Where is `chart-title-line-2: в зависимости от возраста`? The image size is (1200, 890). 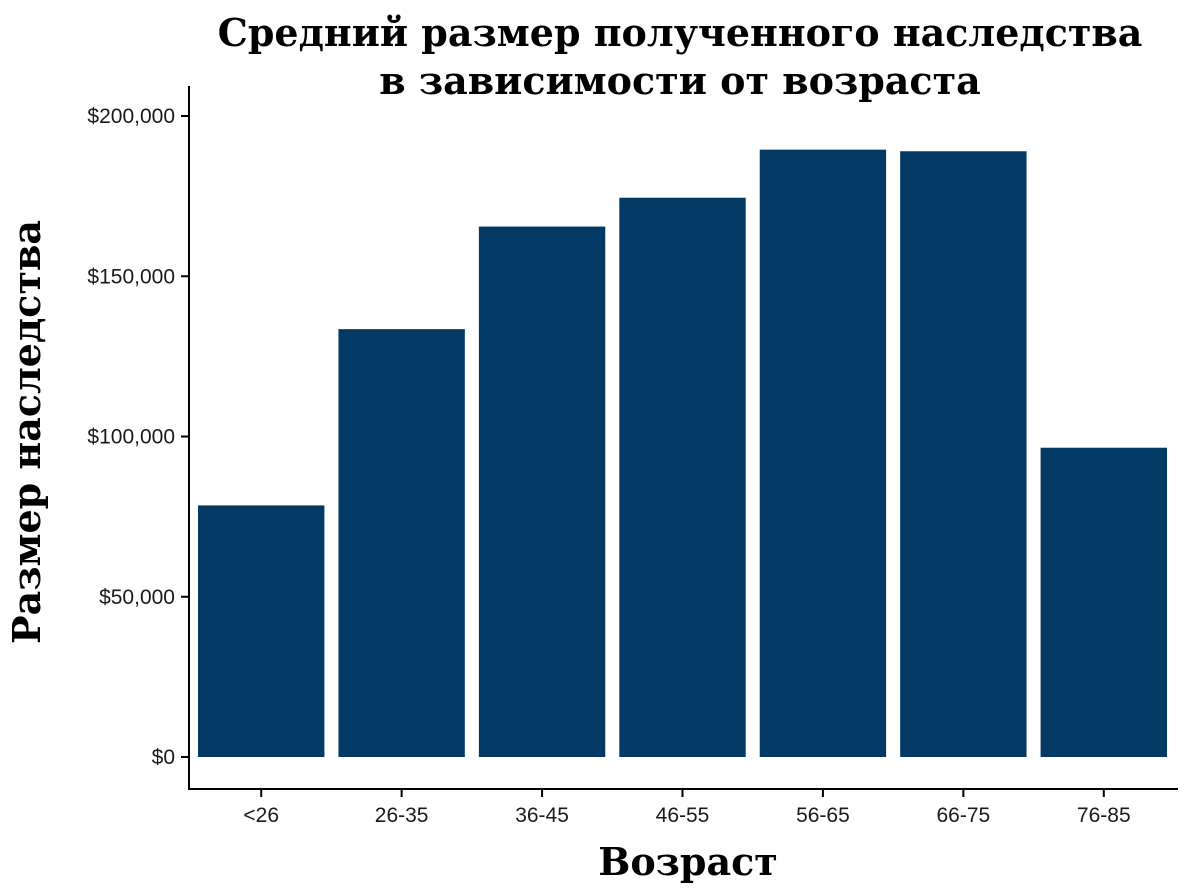 chart-title-line-2: в зависимости от возраста is located at coordinates (680, 80).